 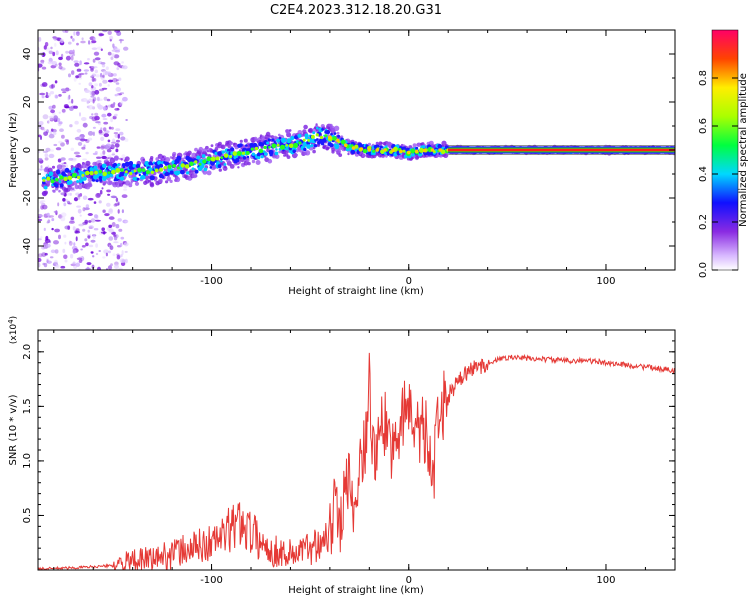 What do you see at coordinates (83, 150) in the screenshot?
I see `spectrogram-noise` at bounding box center [83, 150].